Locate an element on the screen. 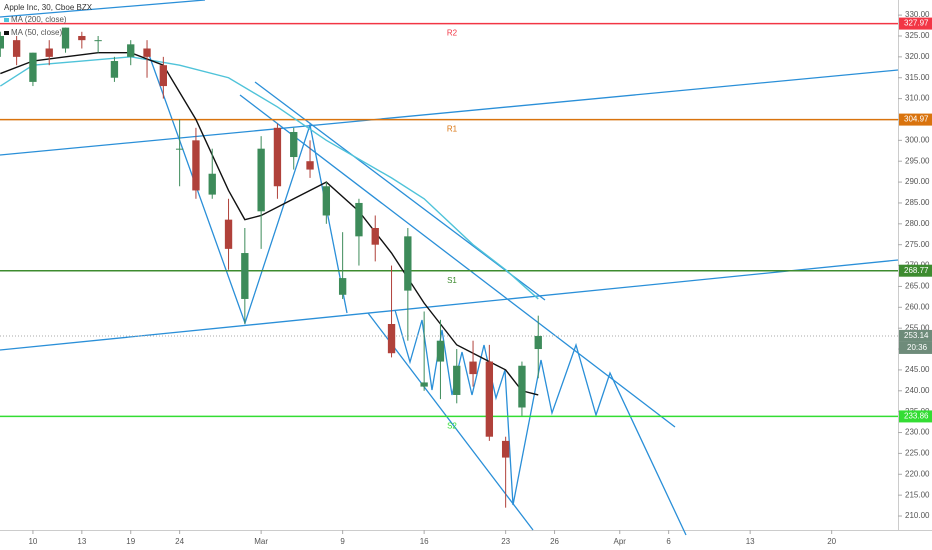 The image size is (932, 550). y-tick-label: 225.00 is located at coordinates (917, 453).